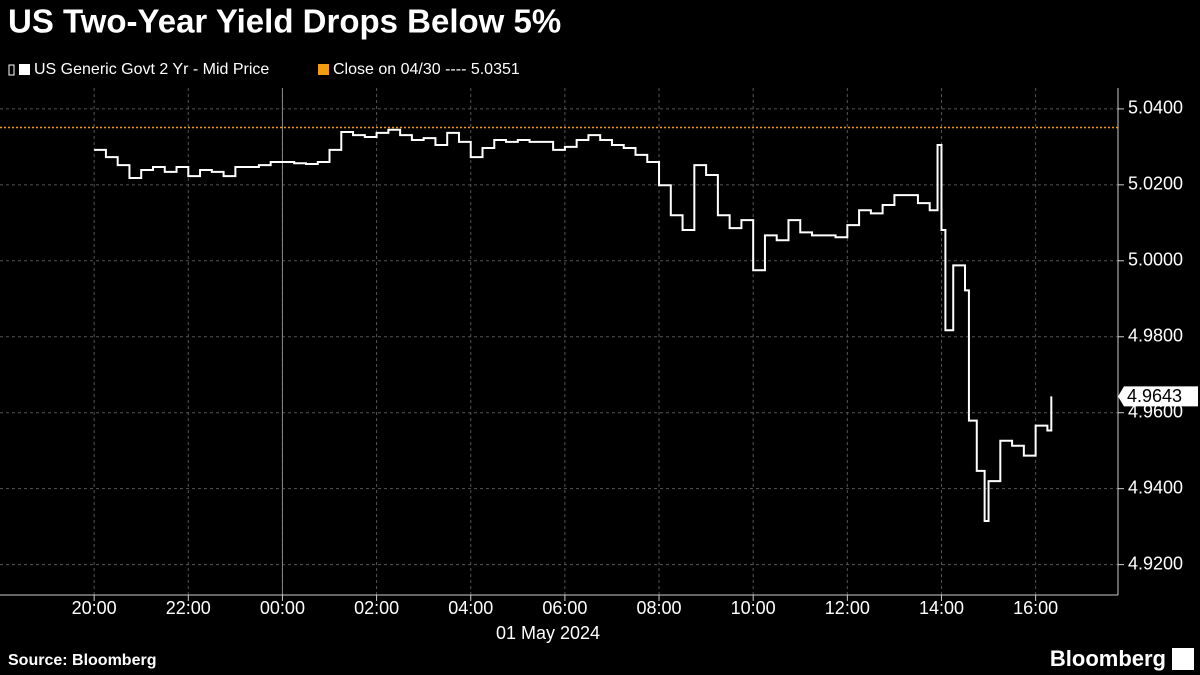 The height and width of the screenshot is (675, 1200). I want to click on brand-icon, so click(1183, 659).